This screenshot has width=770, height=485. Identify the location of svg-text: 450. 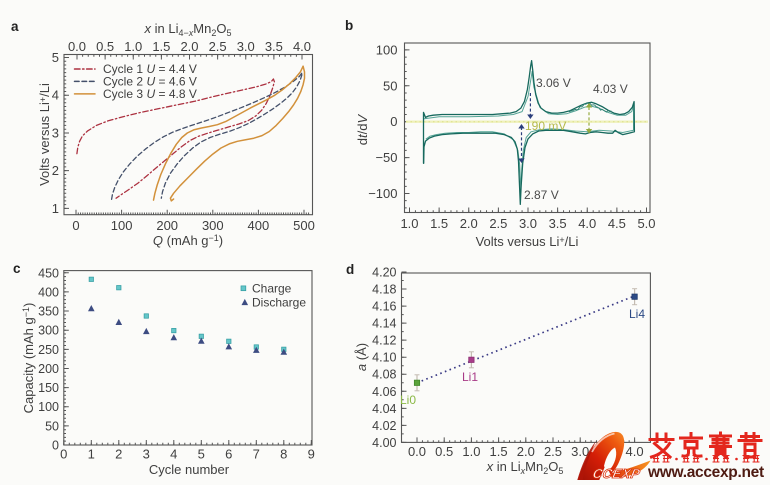
(48, 273).